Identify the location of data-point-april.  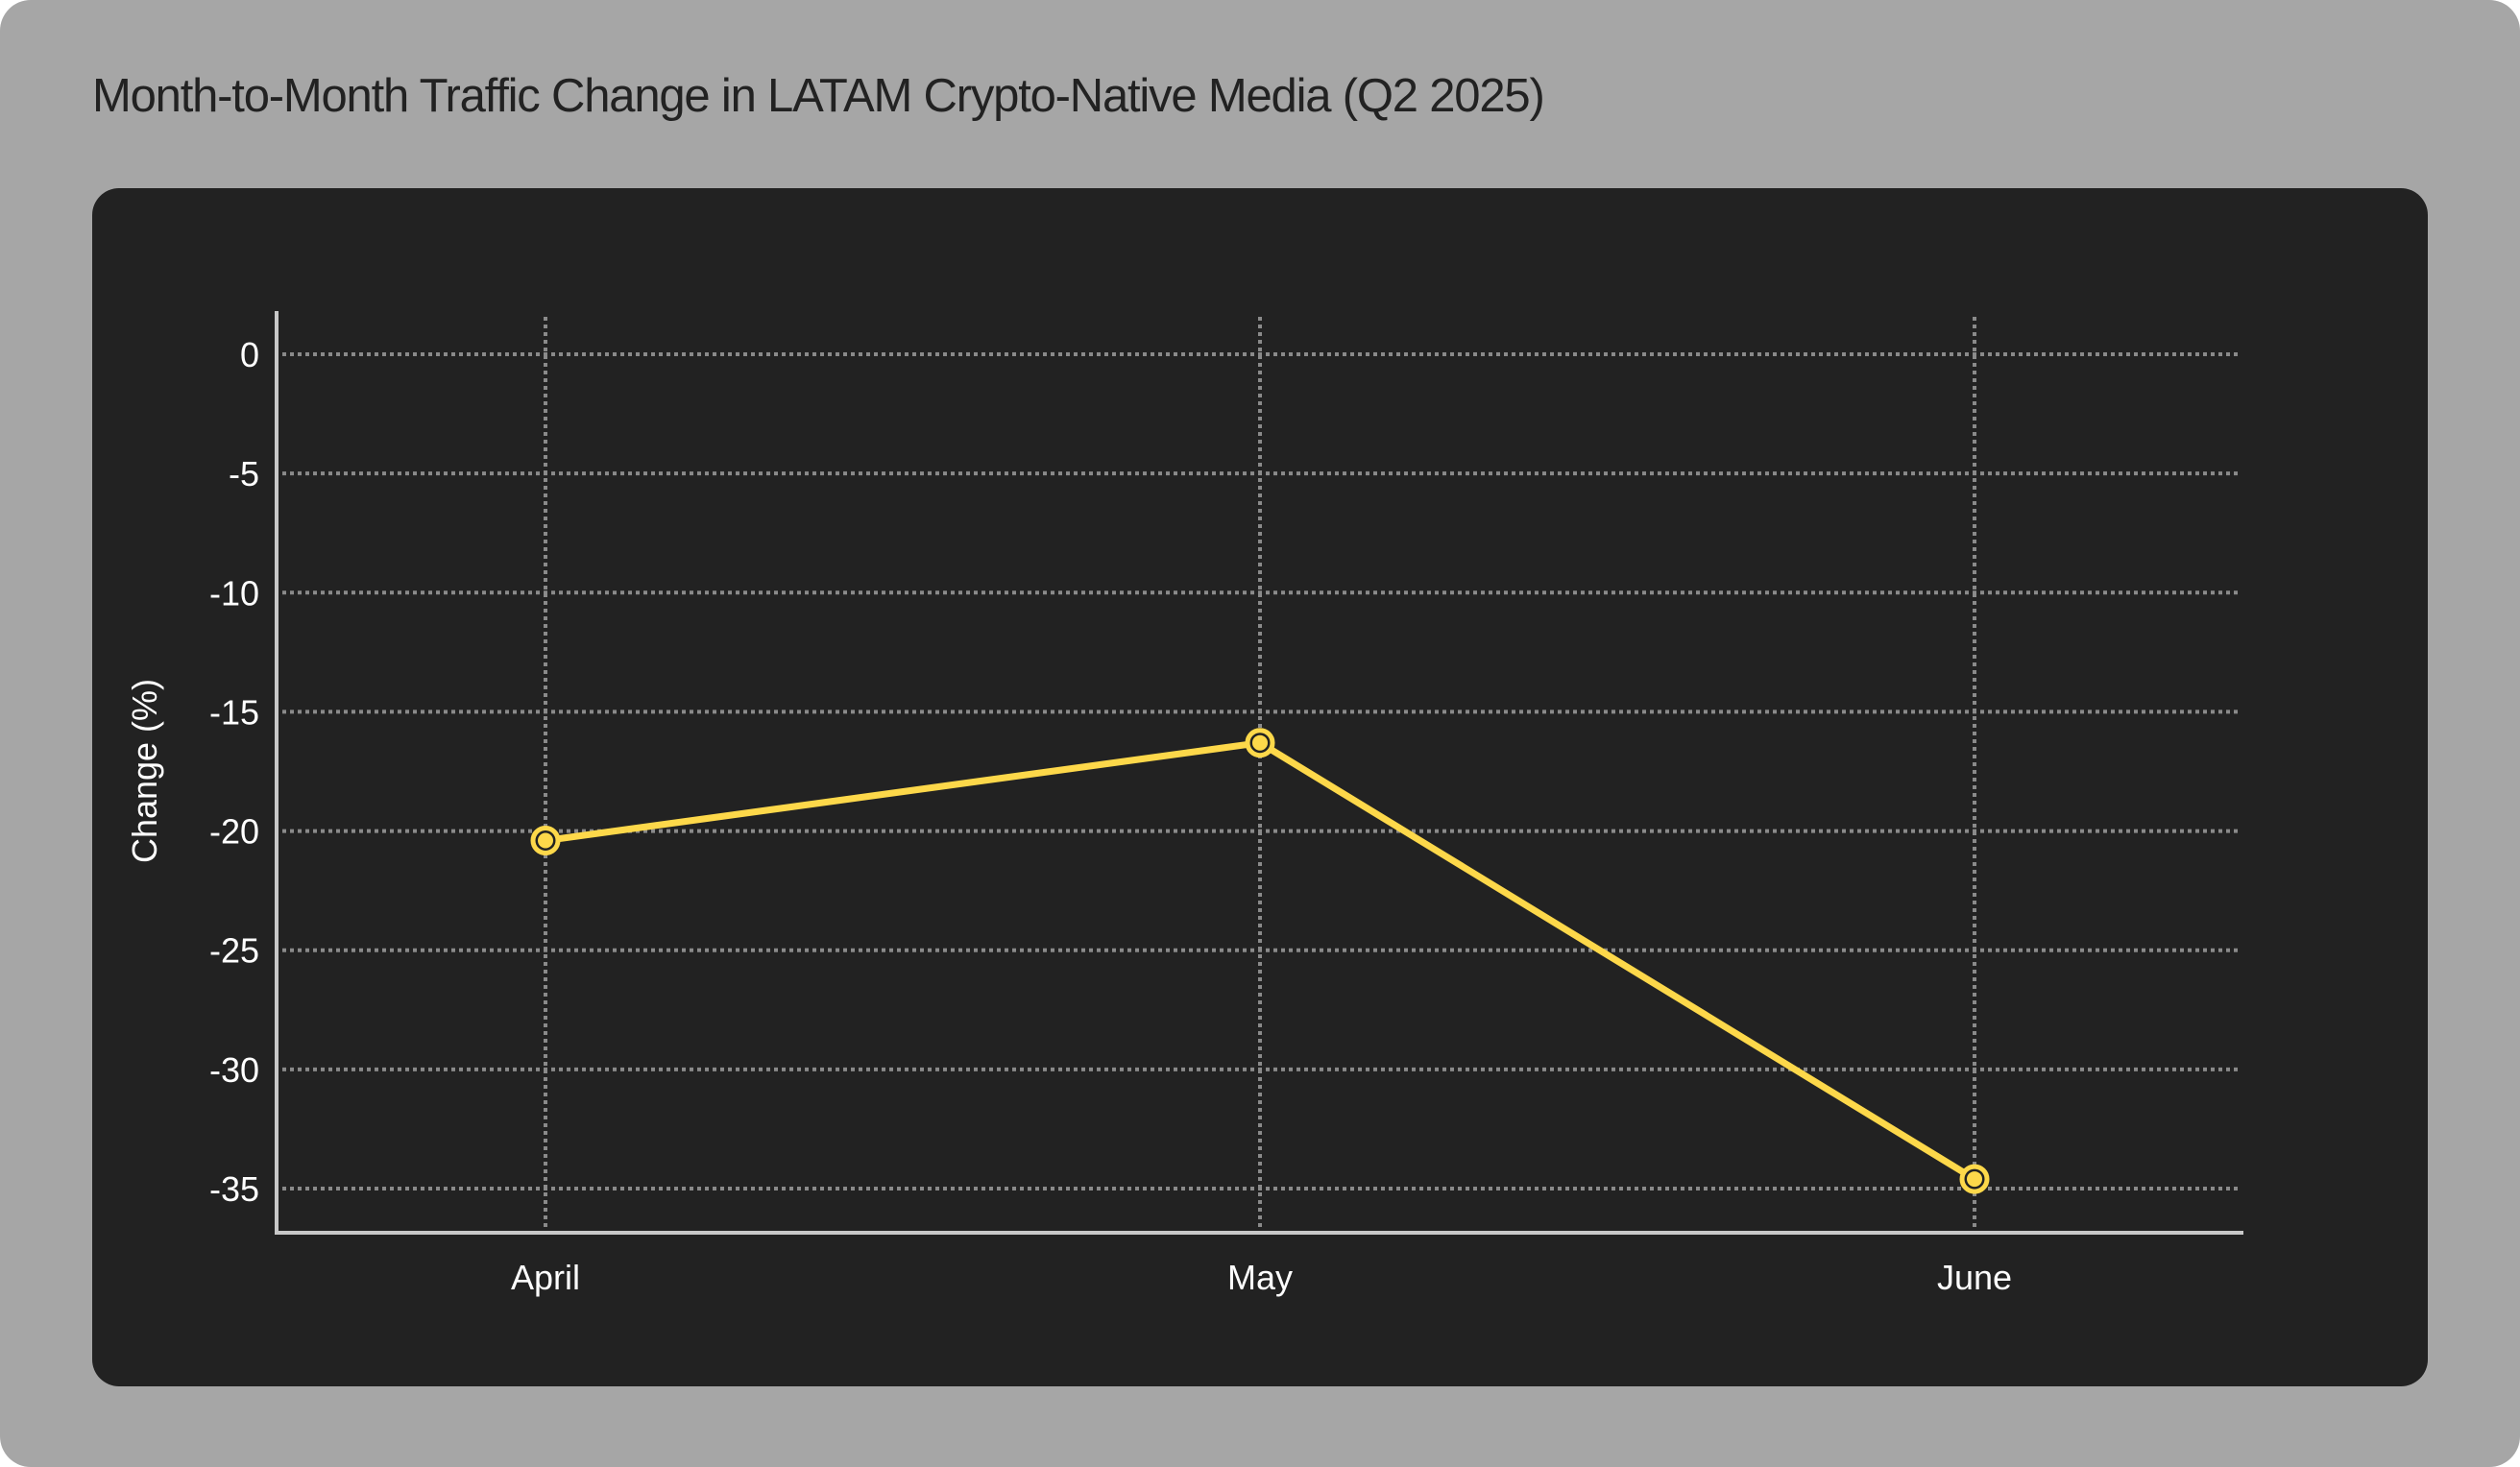
(545, 841).